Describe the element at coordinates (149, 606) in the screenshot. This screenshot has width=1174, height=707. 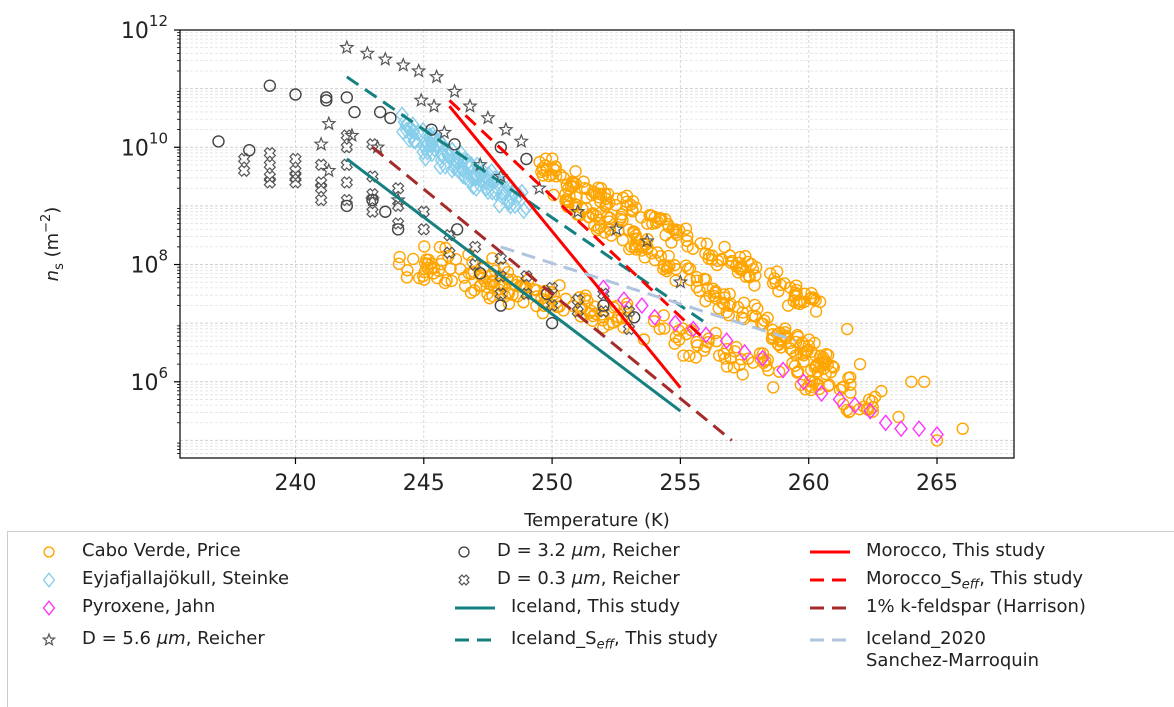
I see `legend-label: Pyroxene, Jahn` at that location.